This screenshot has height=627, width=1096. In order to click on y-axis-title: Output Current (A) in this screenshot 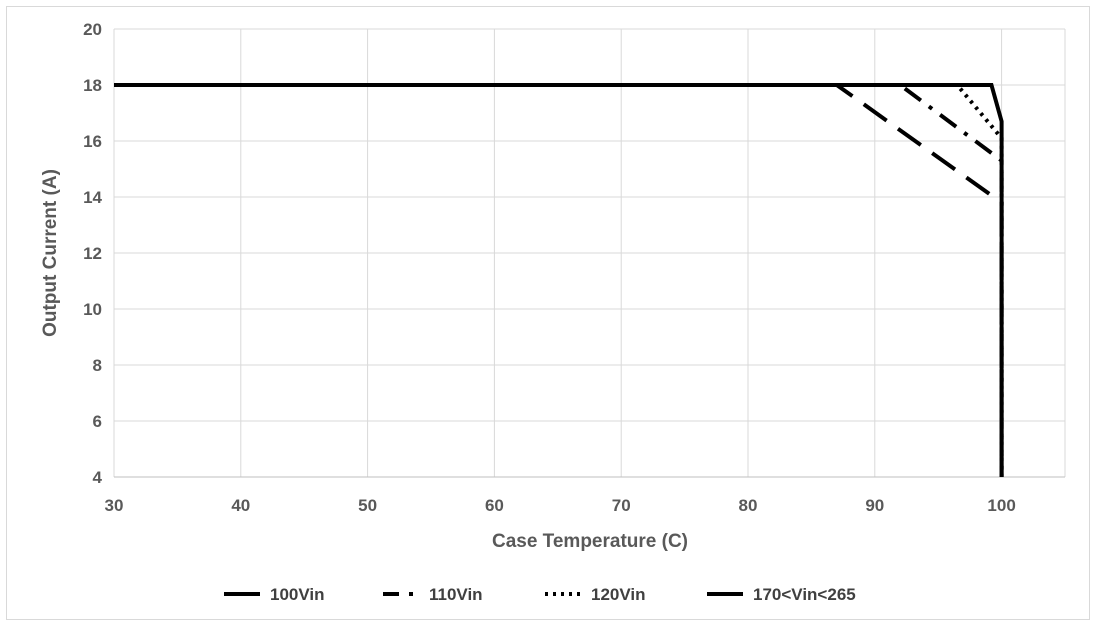, I will do `click(50, 253)`.